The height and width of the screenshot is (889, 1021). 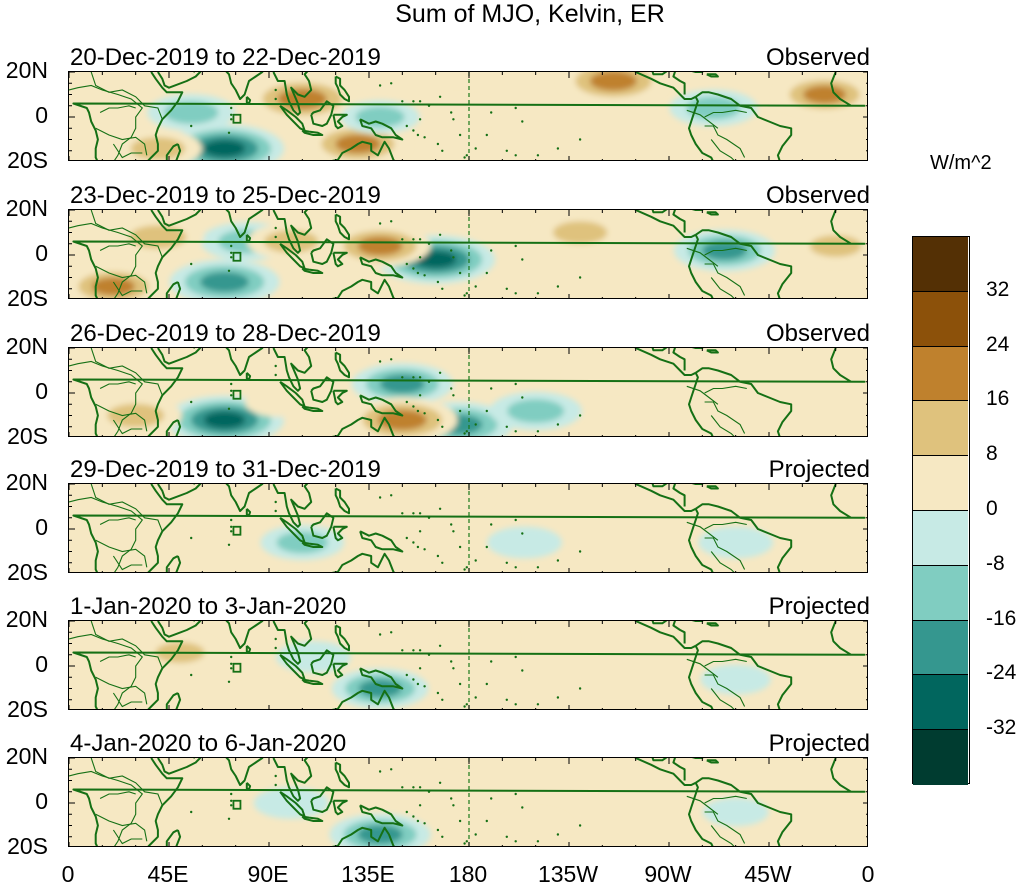 I want to click on colorbar-level-label: -24, so click(x=1001, y=673).